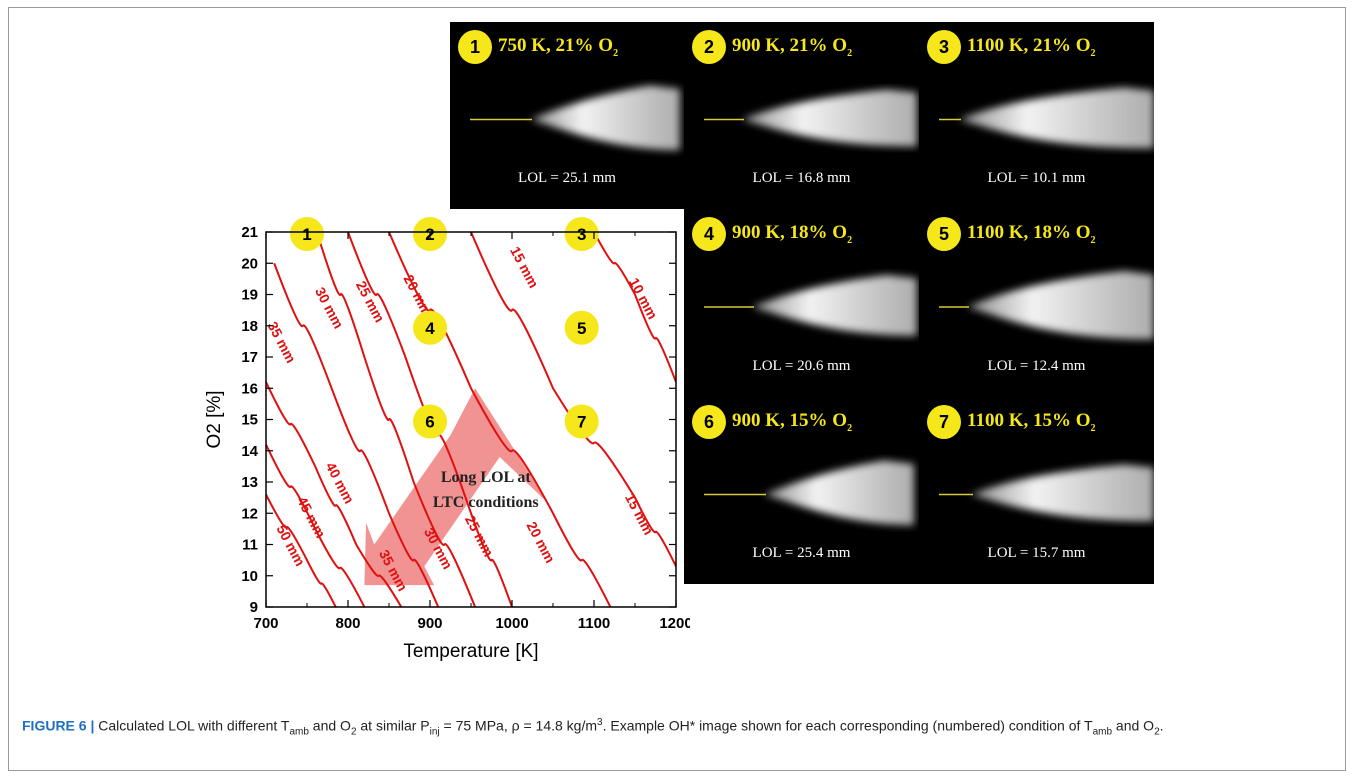  I want to click on contour-15-mm, so click(573, 399).